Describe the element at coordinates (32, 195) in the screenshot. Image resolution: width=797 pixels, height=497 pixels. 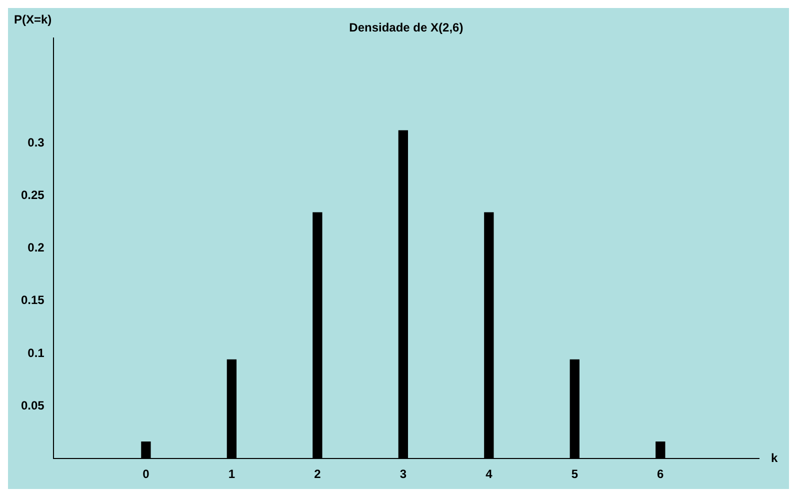
I see `y-tick-label: 0.25` at that location.